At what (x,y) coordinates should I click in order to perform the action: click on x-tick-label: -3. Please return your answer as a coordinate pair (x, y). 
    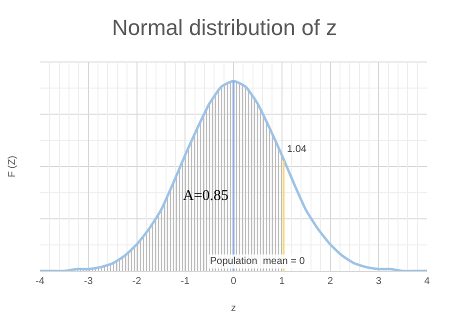
    Looking at the image, I should click on (89, 281).